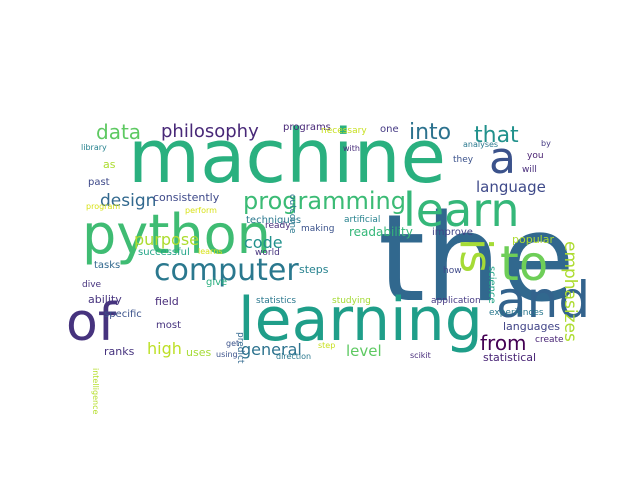 The width and height of the screenshot is (640, 480). What do you see at coordinates (240, 348) in the screenshot?
I see `cloud-word: predict` at bounding box center [240, 348].